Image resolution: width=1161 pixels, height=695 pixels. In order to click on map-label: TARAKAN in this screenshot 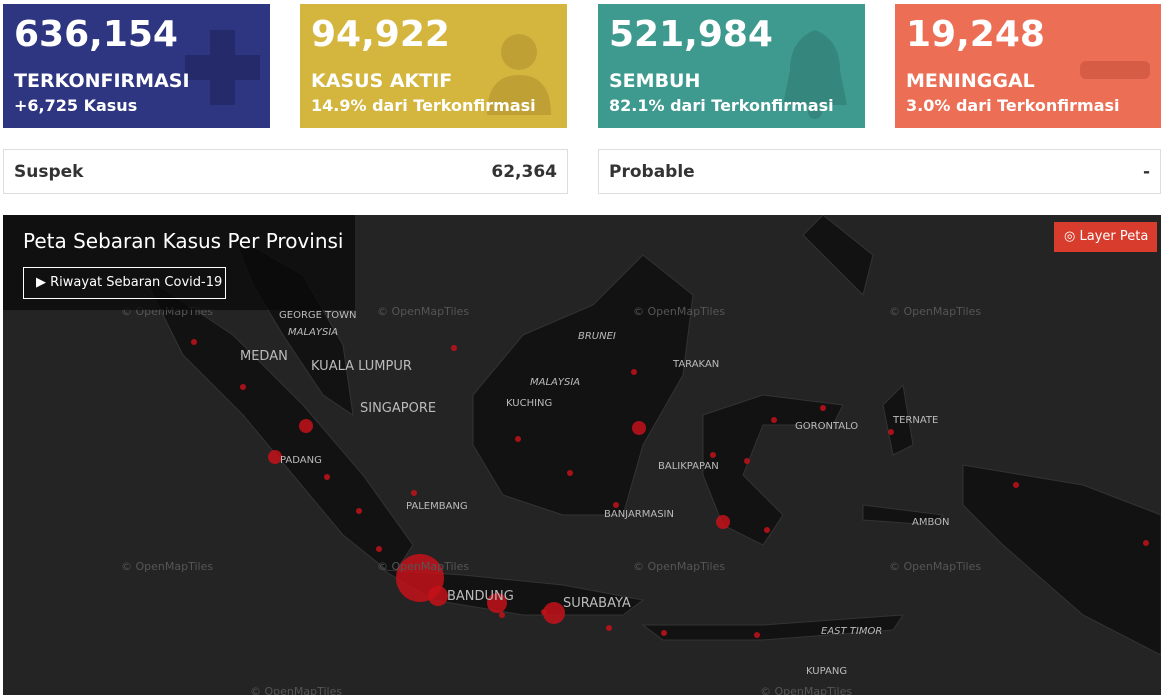, I will do `click(695, 364)`.